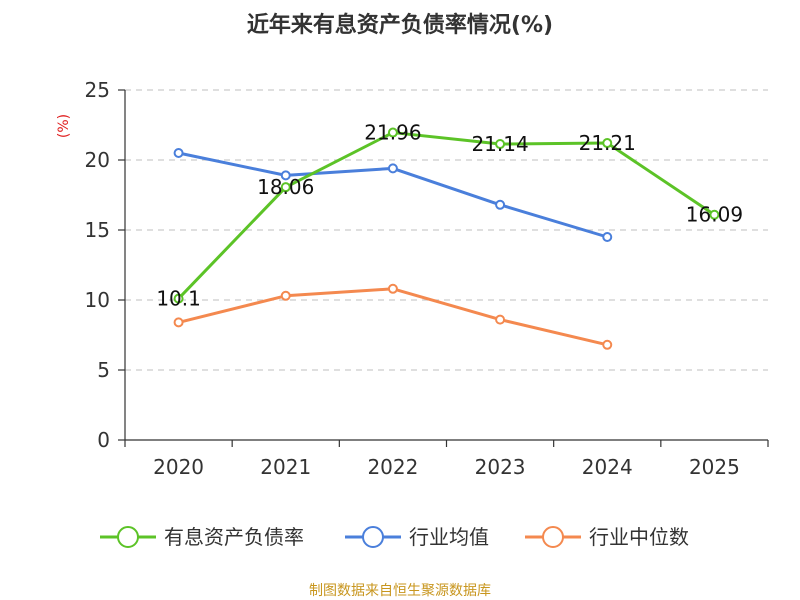 The image size is (800, 600). What do you see at coordinates (393, 317) in the screenshot?
I see `series-line` at bounding box center [393, 317].